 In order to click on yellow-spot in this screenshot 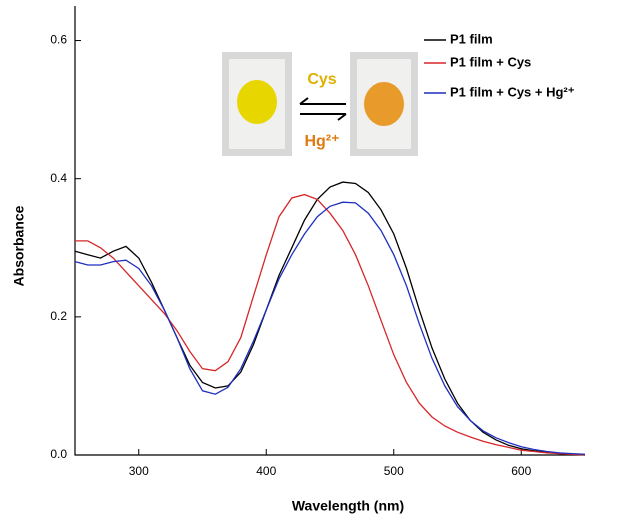, I will do `click(257, 102)`.